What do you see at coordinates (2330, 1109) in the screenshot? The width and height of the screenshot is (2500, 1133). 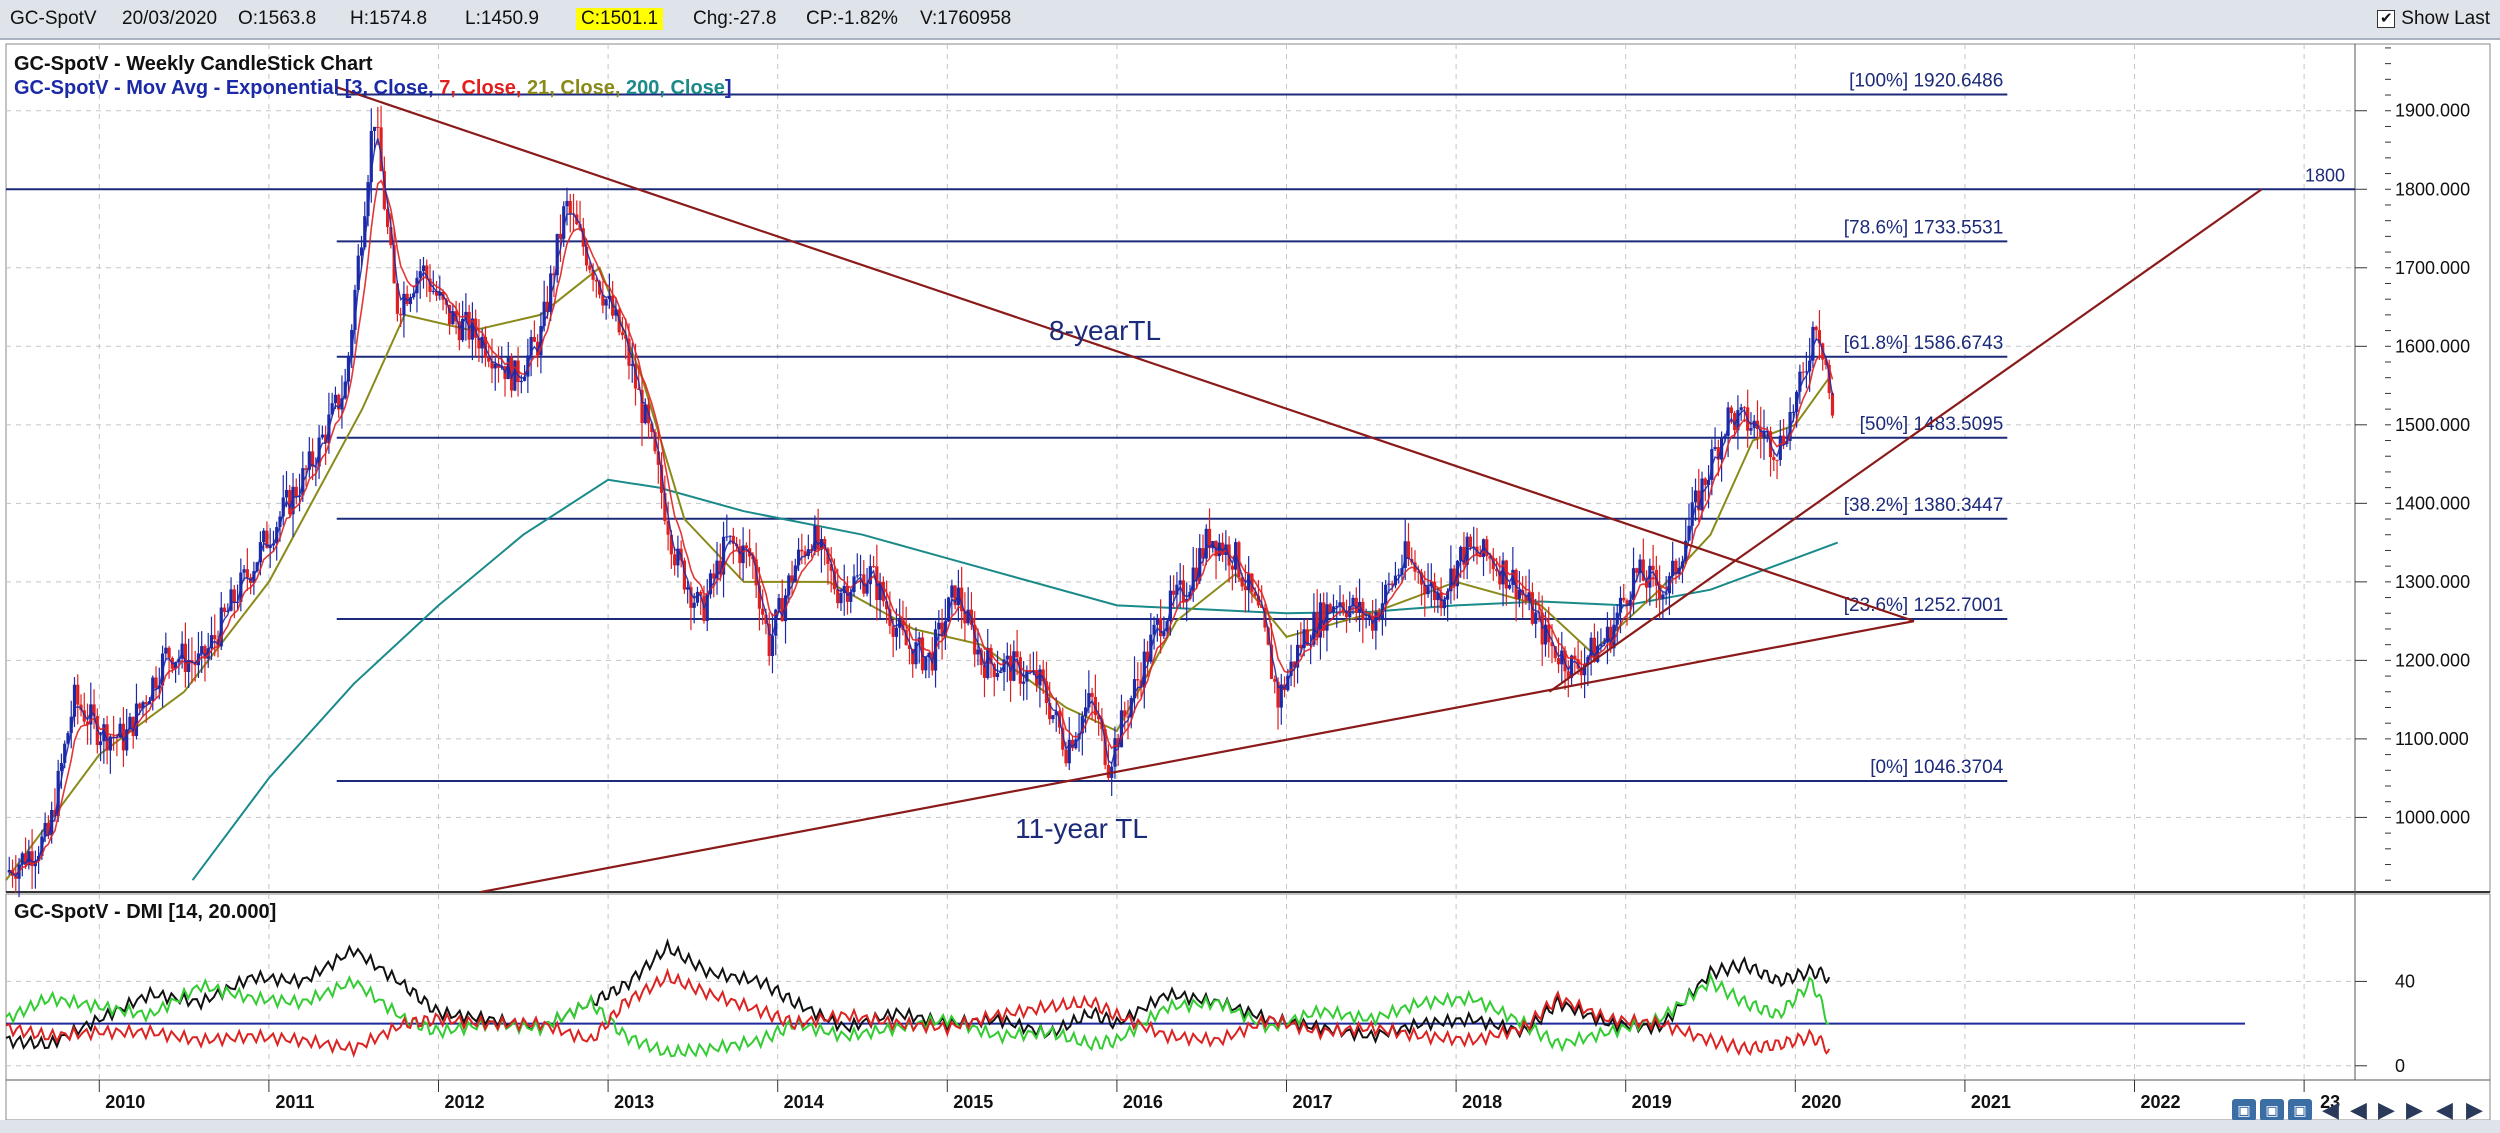 I see `scroll-start-icon: ◀` at bounding box center [2330, 1109].